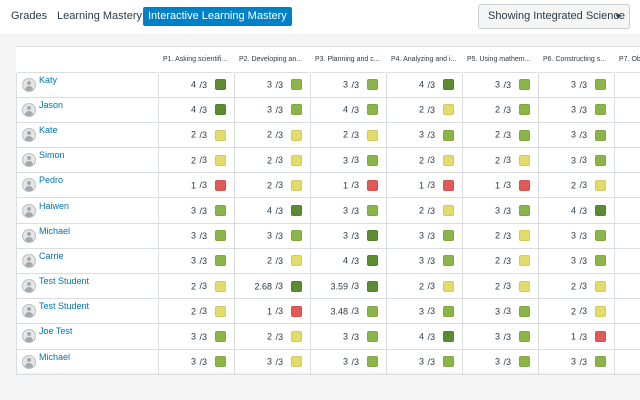 The width and height of the screenshot is (640, 400). Describe the element at coordinates (627, 59) in the screenshot. I see `outcome-column-header: P7. Ob` at that location.